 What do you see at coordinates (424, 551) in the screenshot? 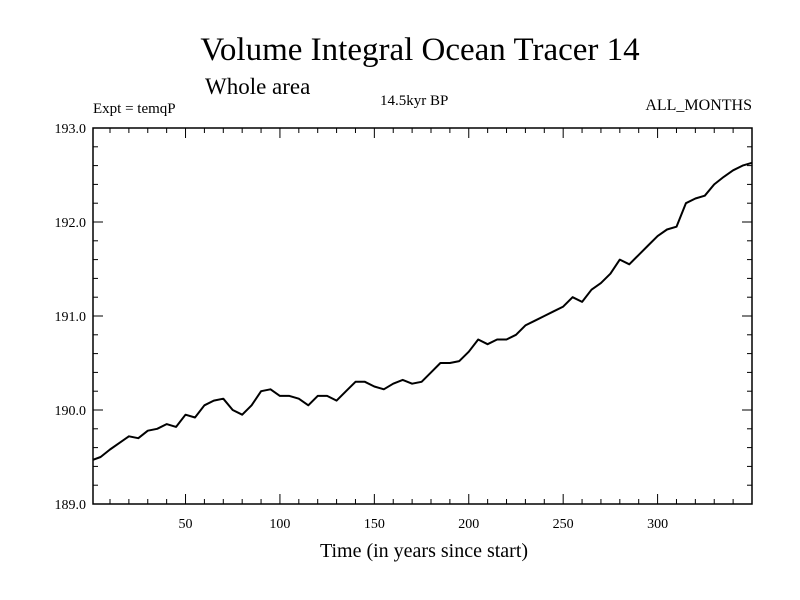
I see `x-axis-title: Time (in years since start)` at bounding box center [424, 551].